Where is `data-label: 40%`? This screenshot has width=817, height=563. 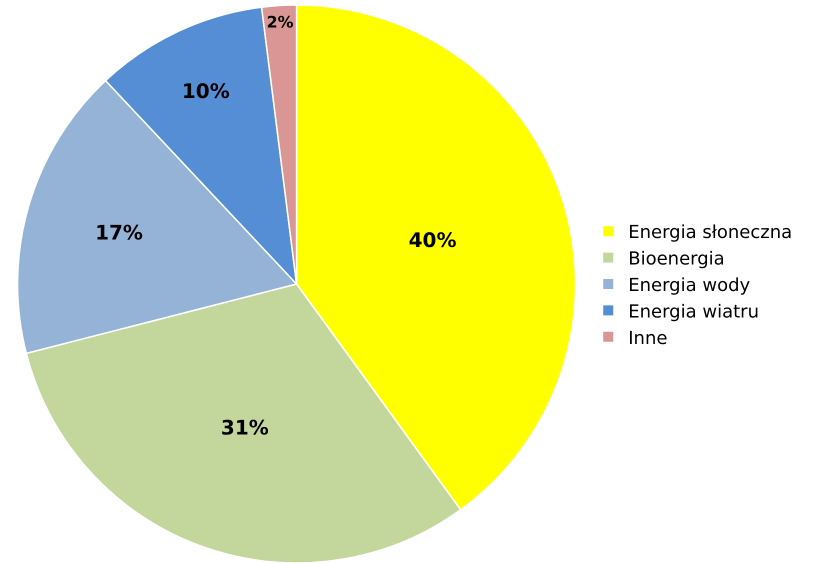
data-label: 40% is located at coordinates (432, 240).